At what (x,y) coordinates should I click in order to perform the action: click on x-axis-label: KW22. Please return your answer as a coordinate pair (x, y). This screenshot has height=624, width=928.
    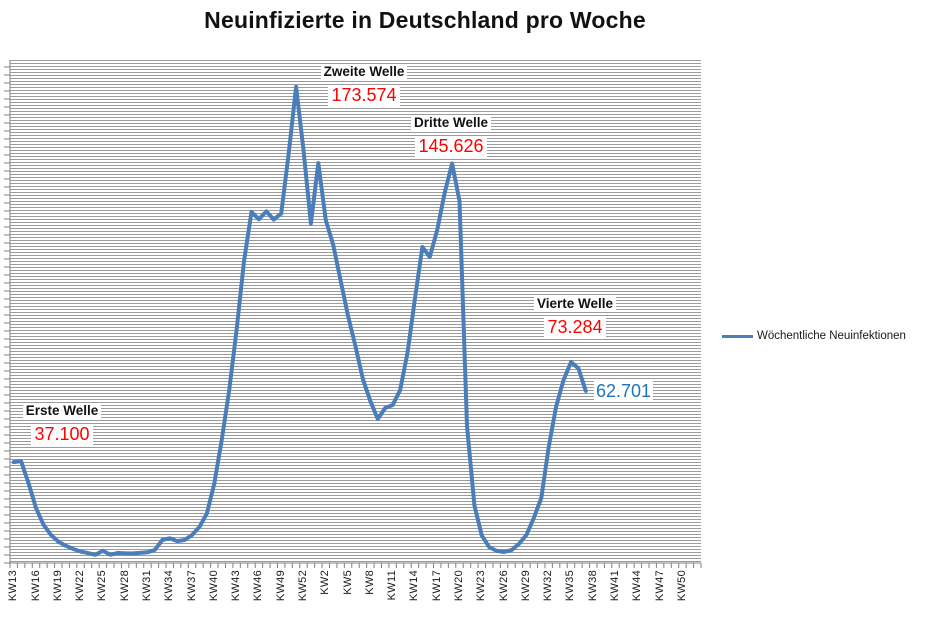
    Looking at the image, I should click on (80, 586).